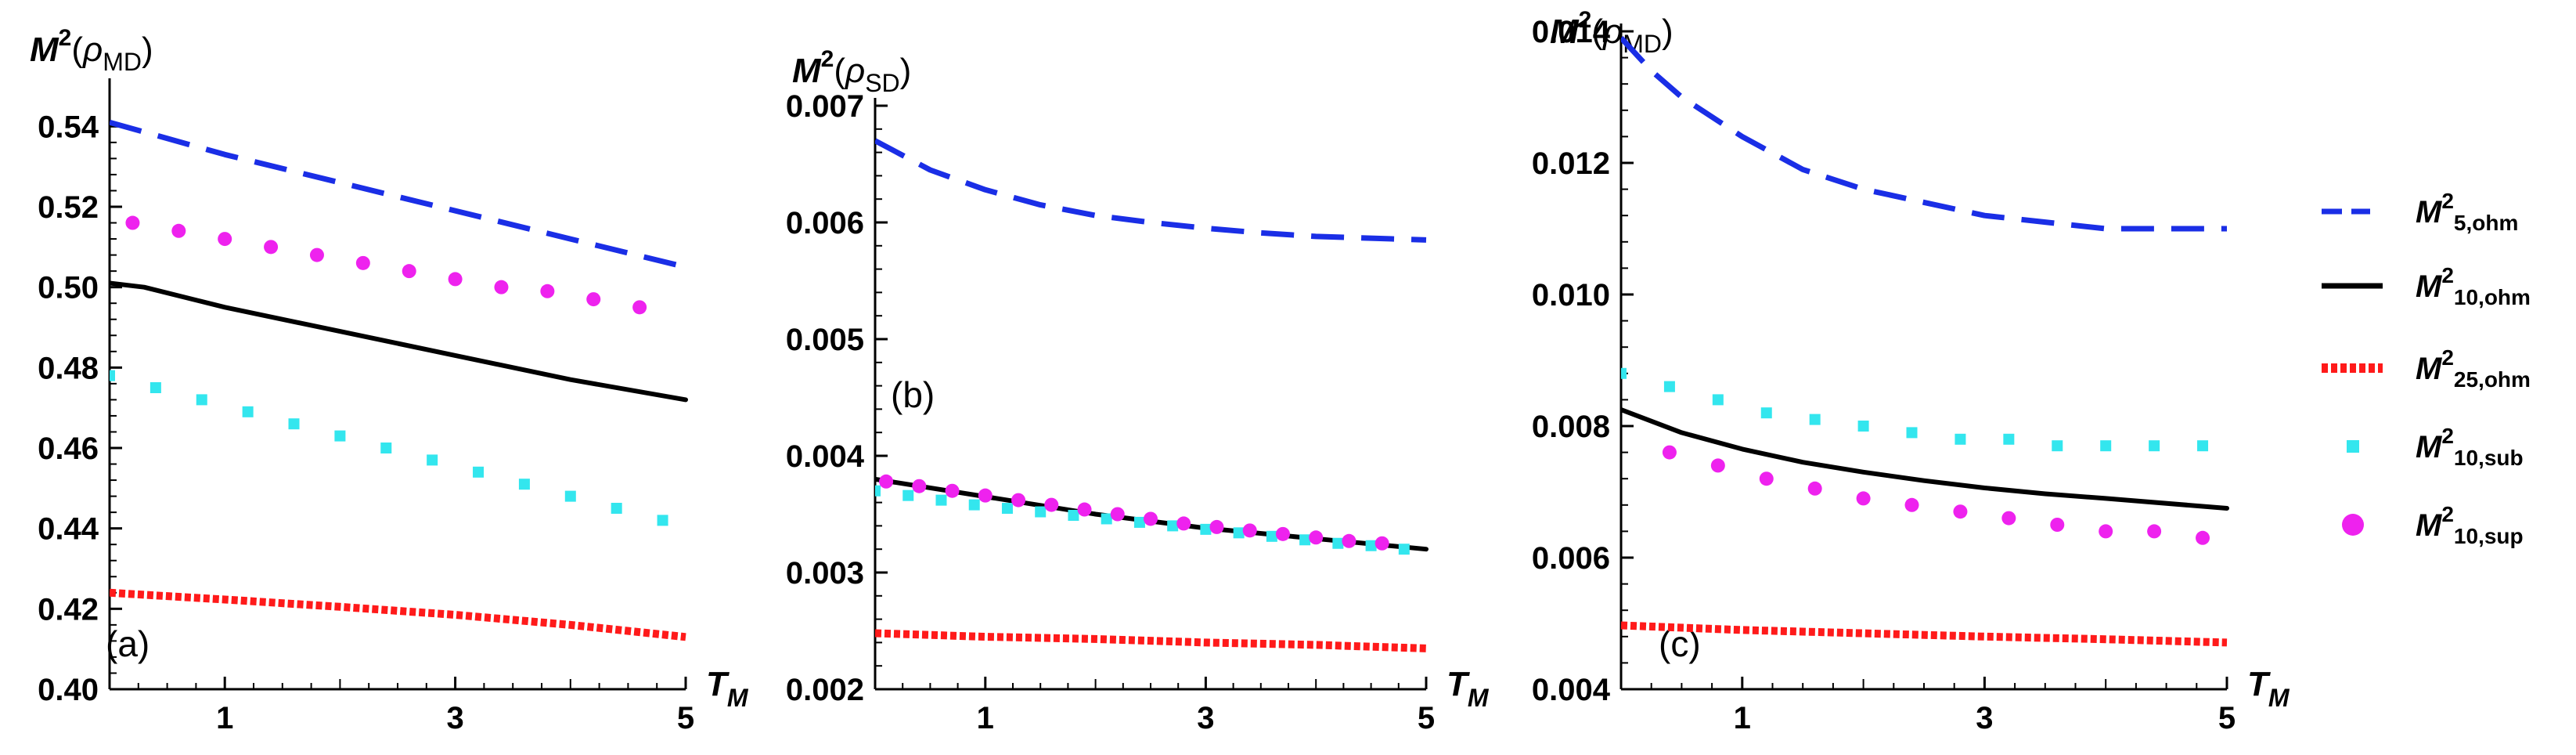 This screenshot has height=755, width=2576. I want to click on y-tick-label: 0.007, so click(825, 106).